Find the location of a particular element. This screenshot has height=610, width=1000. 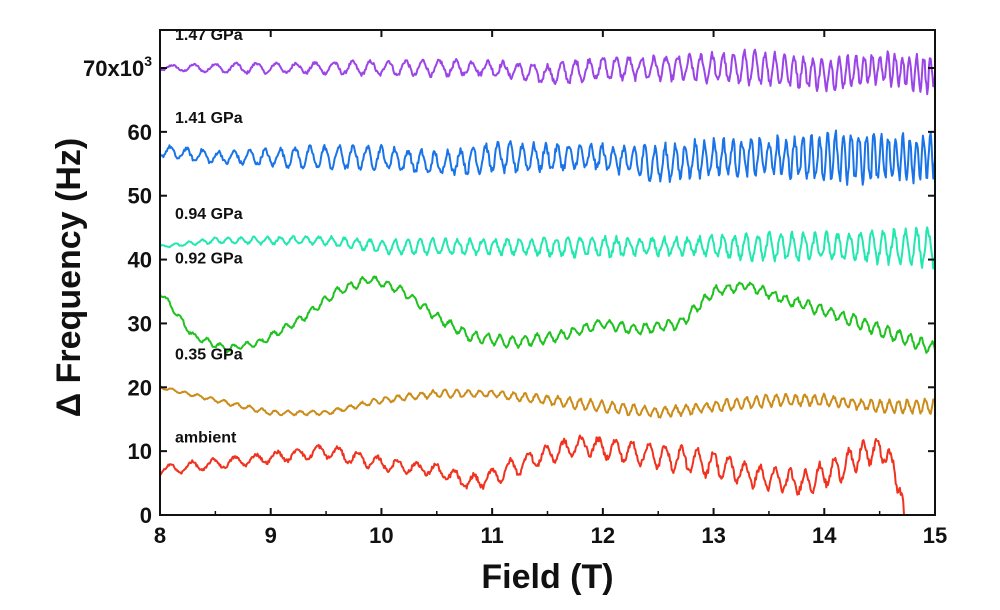

series-label: 0.35 GPa is located at coordinates (209, 354).